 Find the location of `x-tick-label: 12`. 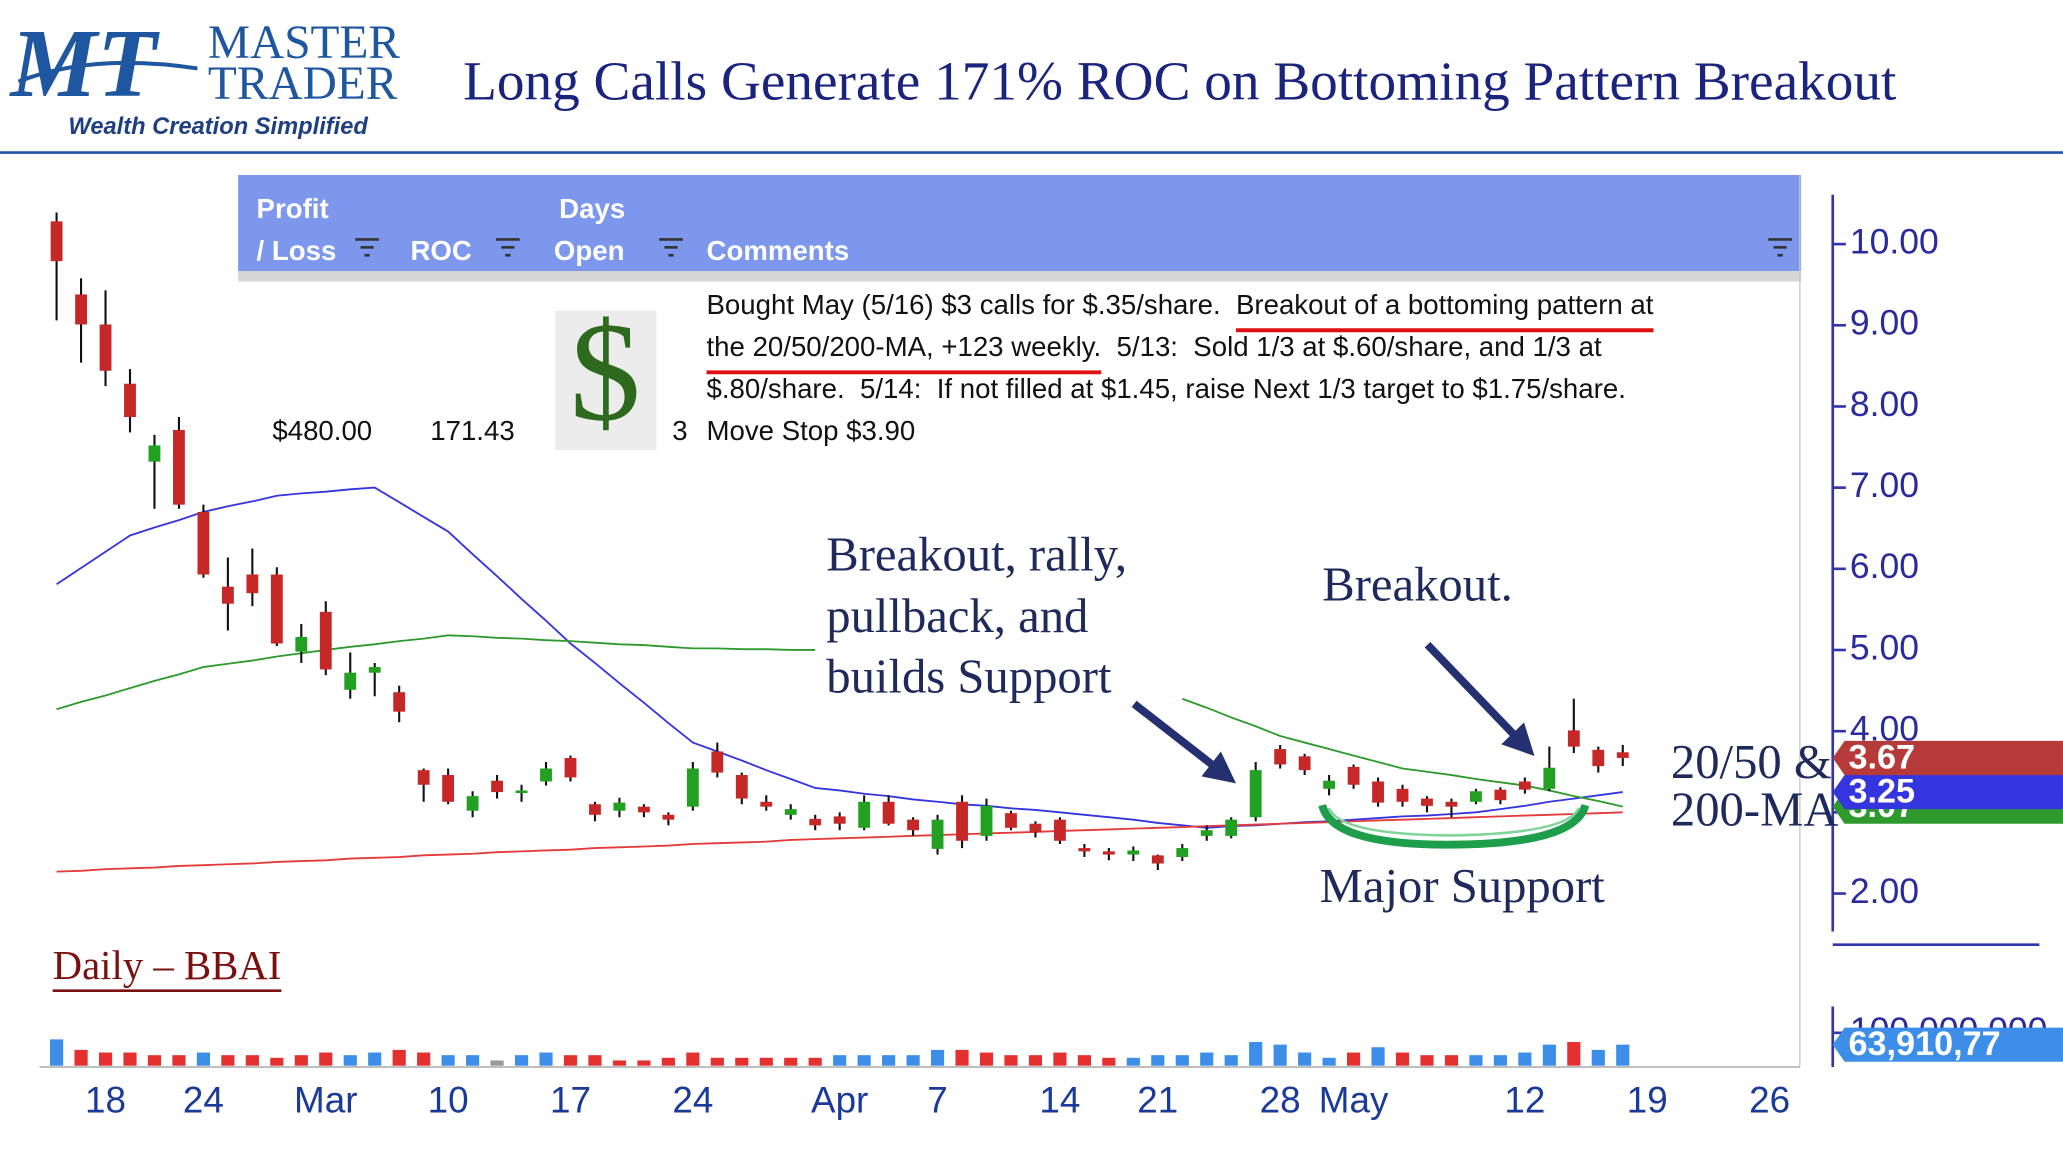

x-tick-label: 12 is located at coordinates (1524, 1099).